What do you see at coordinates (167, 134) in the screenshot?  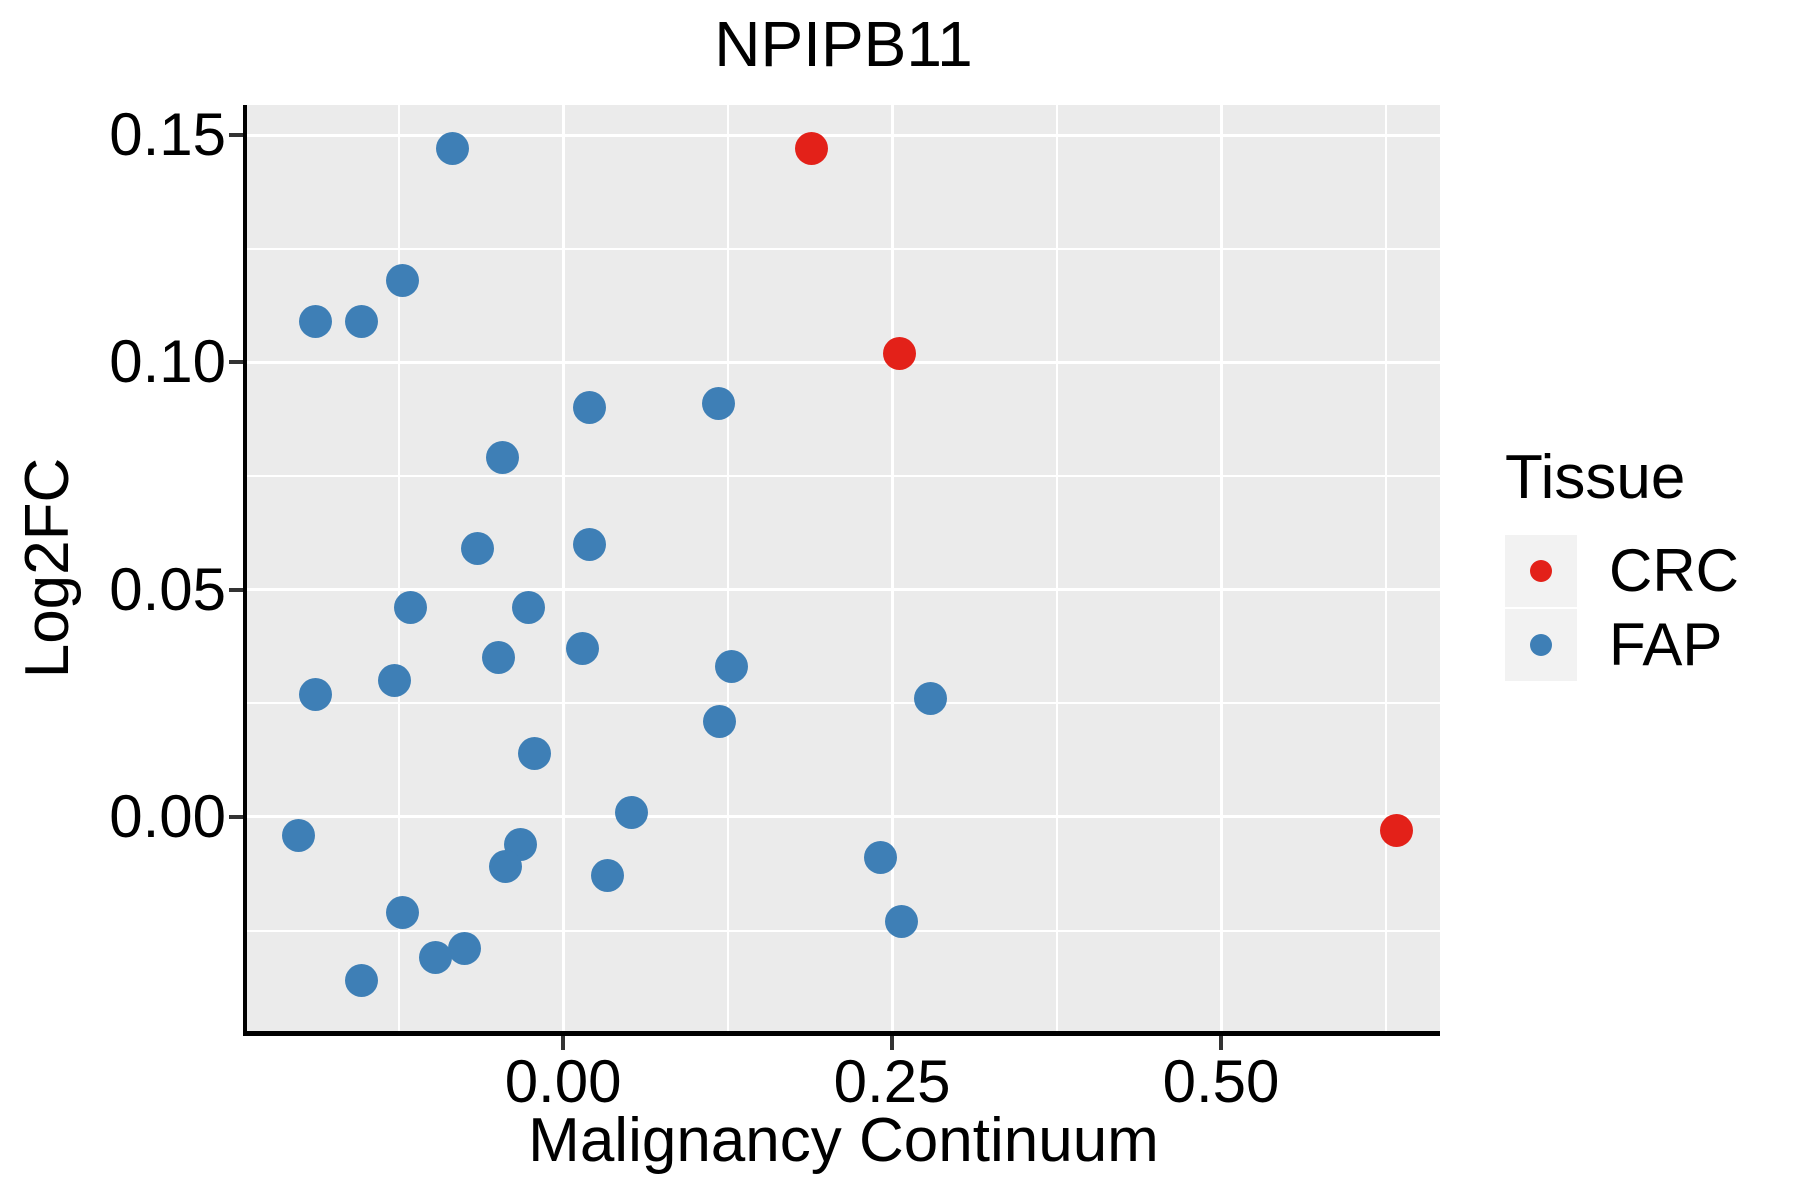 I see `y-tick-label: 0.15` at bounding box center [167, 134].